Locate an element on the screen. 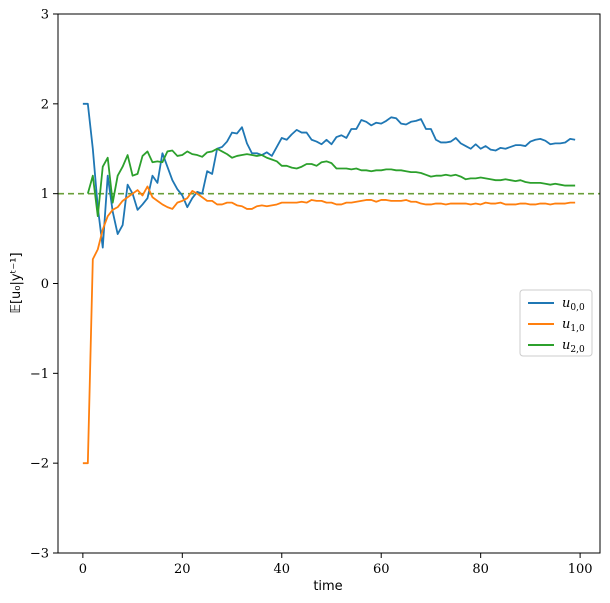  x-tick-label: 40 is located at coordinates (281, 569).